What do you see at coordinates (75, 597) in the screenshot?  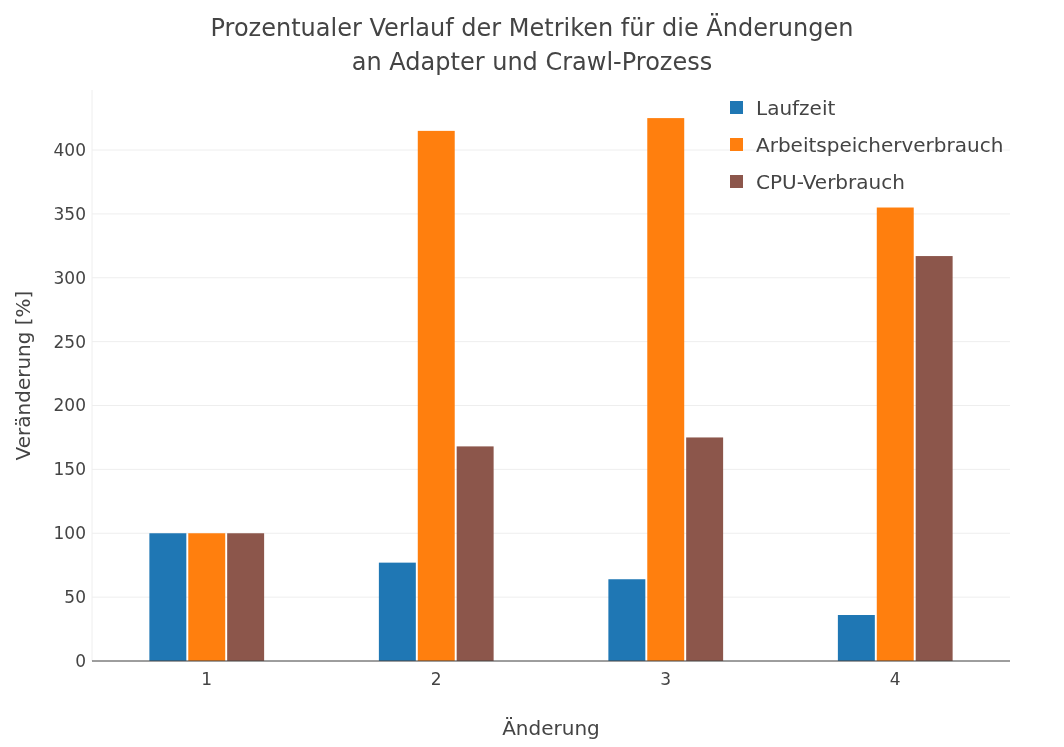 I see `y-tick-label: 50` at bounding box center [75, 597].